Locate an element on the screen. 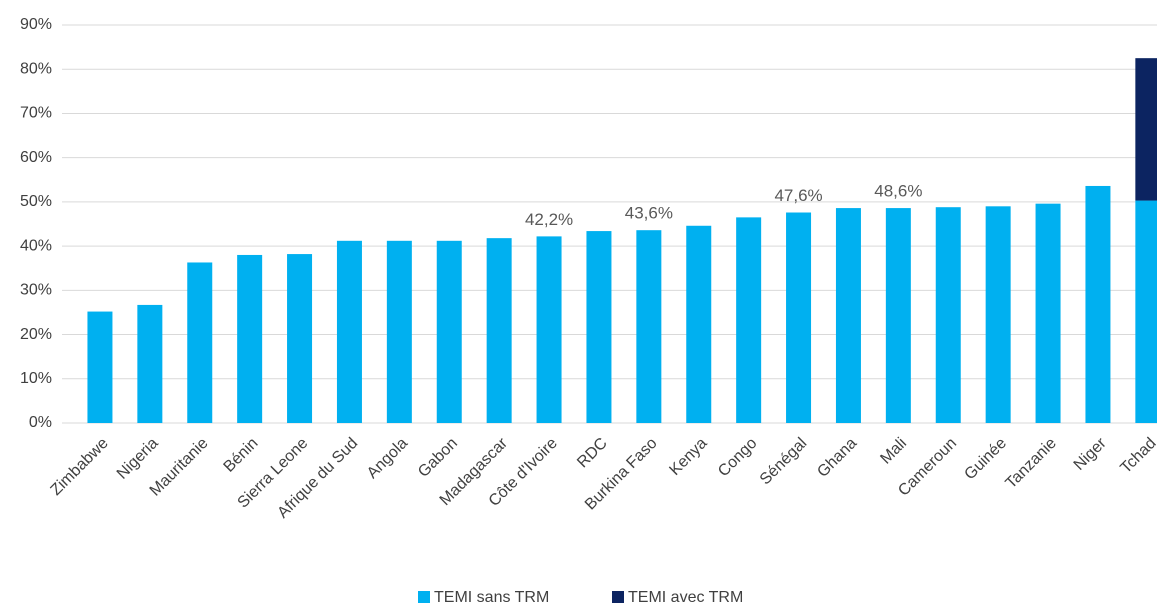 The width and height of the screenshot is (1157, 607). legend-label: TEMI avec TRM is located at coordinates (685, 597).